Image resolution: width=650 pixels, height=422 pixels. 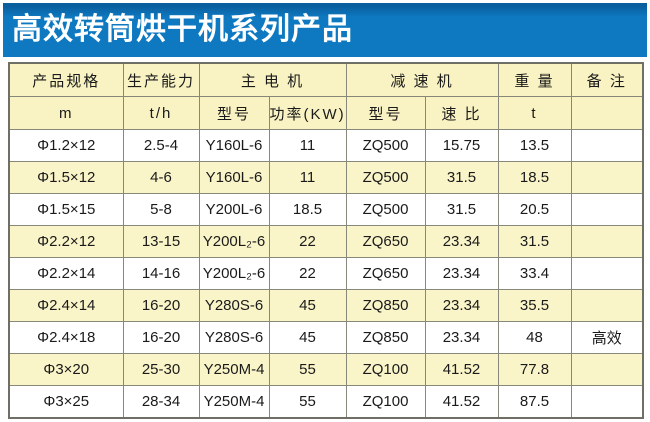 I want to click on table-row: Φ3×20 25-30 Y250M-4 55 ZQ100 41.52 77.8, so click(x=326, y=369).